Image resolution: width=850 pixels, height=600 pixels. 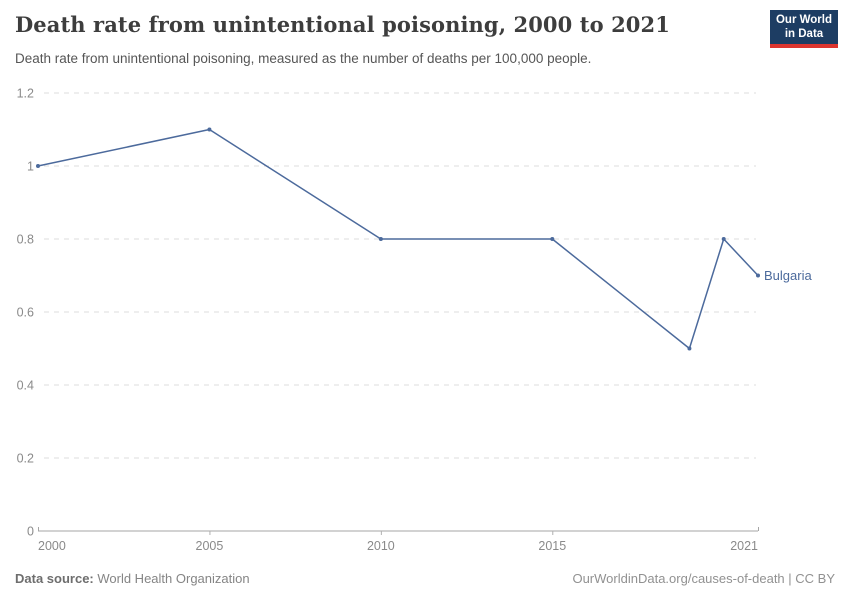 What do you see at coordinates (30, 167) in the screenshot?
I see `y-axis-tick-label: 1` at bounding box center [30, 167].